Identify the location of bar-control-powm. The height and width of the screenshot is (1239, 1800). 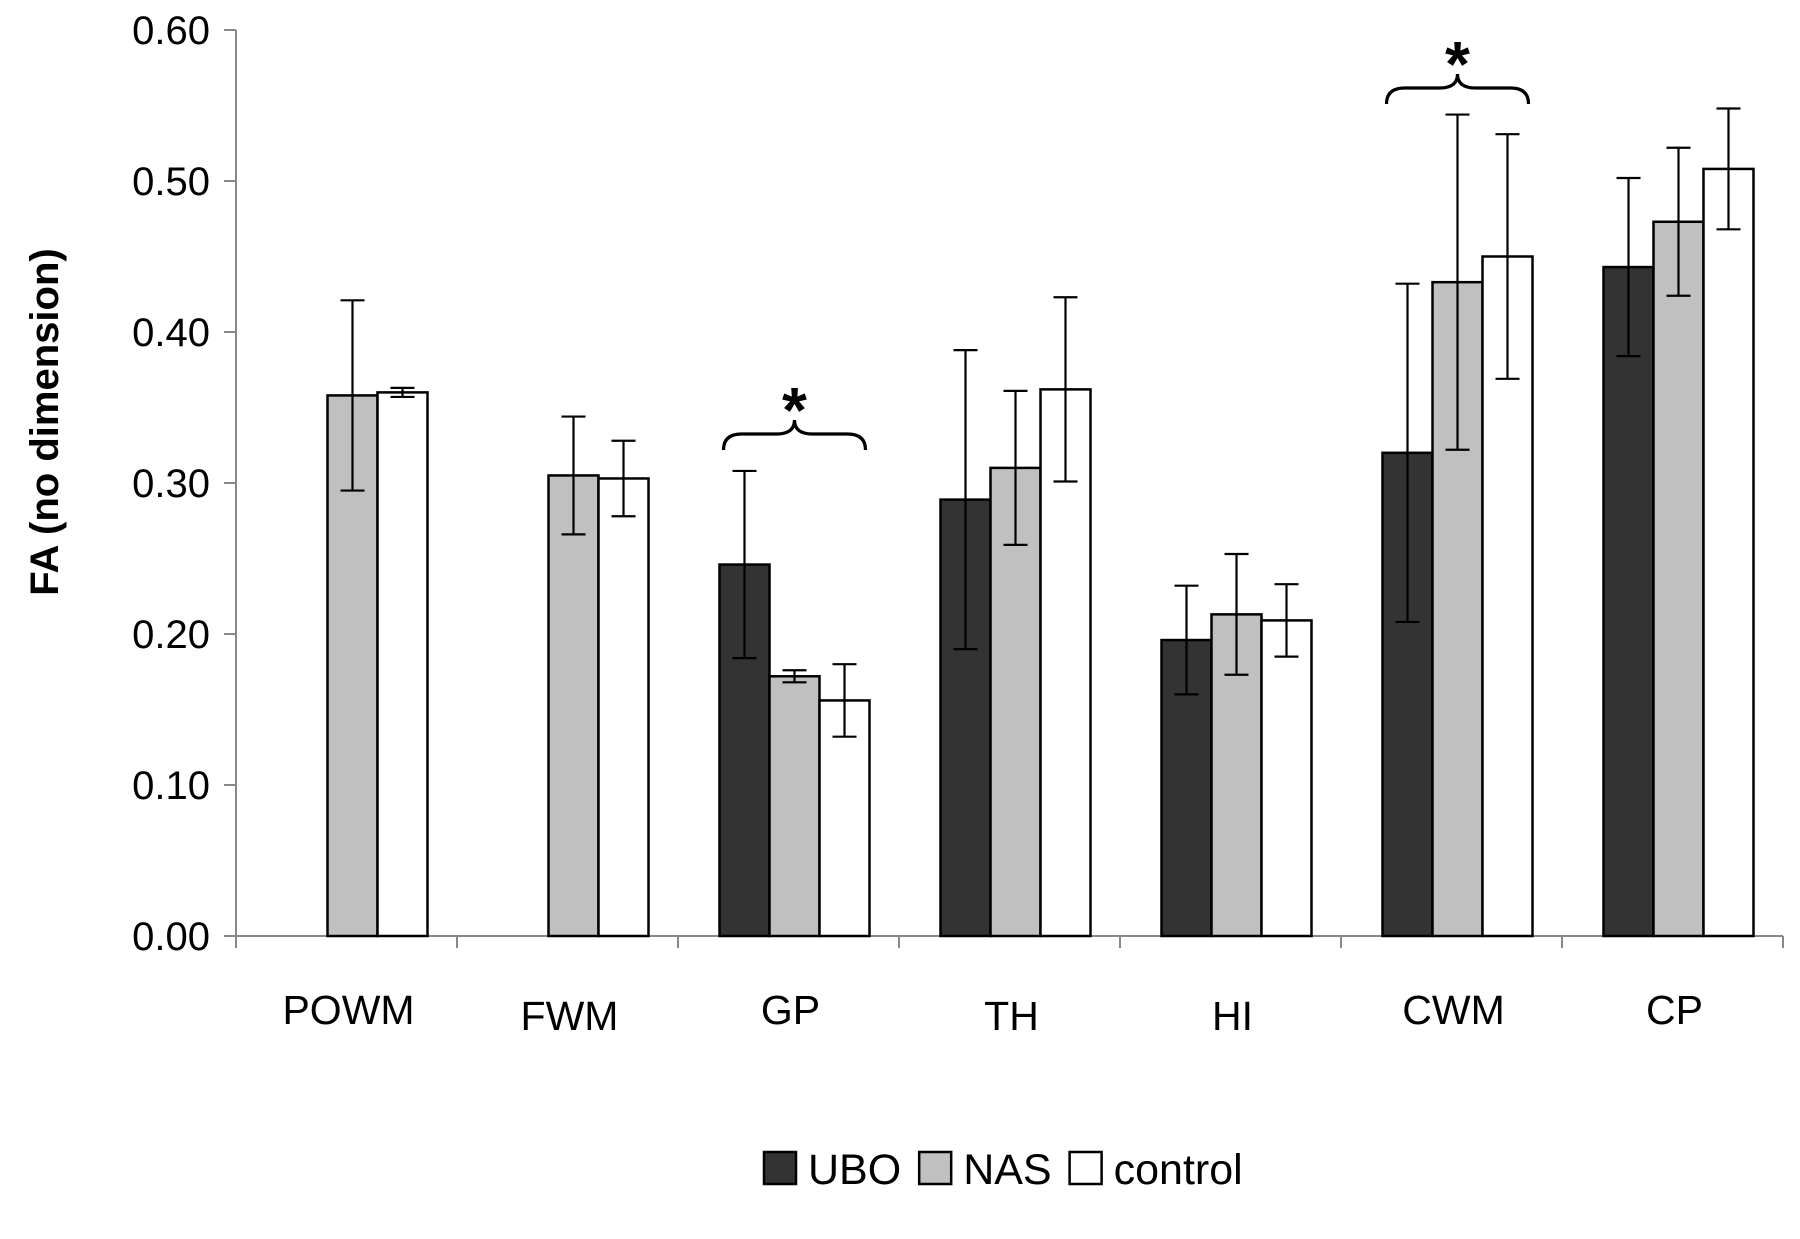
(402, 664).